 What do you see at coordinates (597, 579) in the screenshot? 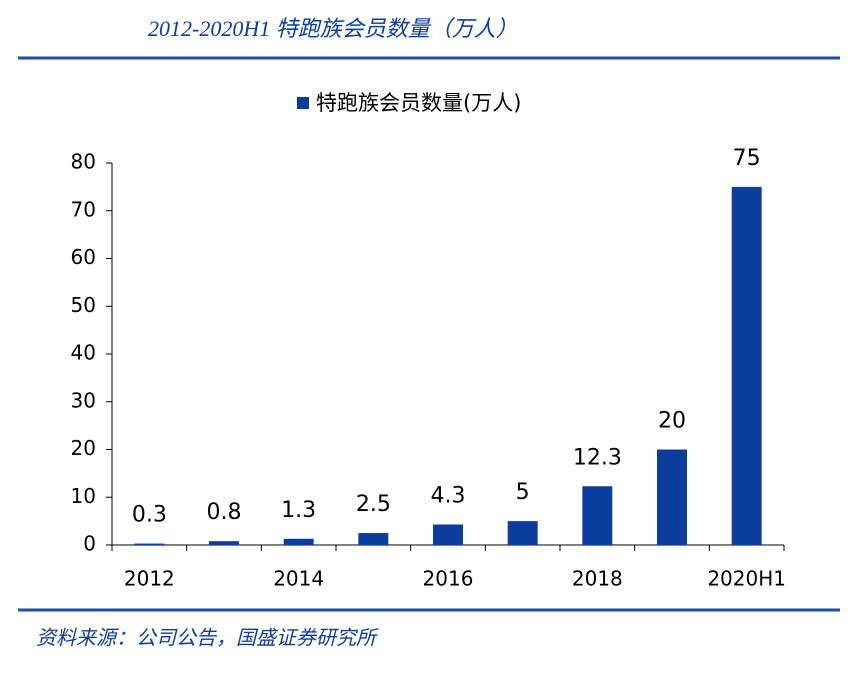
I see `x-tick-label: 2018` at bounding box center [597, 579].